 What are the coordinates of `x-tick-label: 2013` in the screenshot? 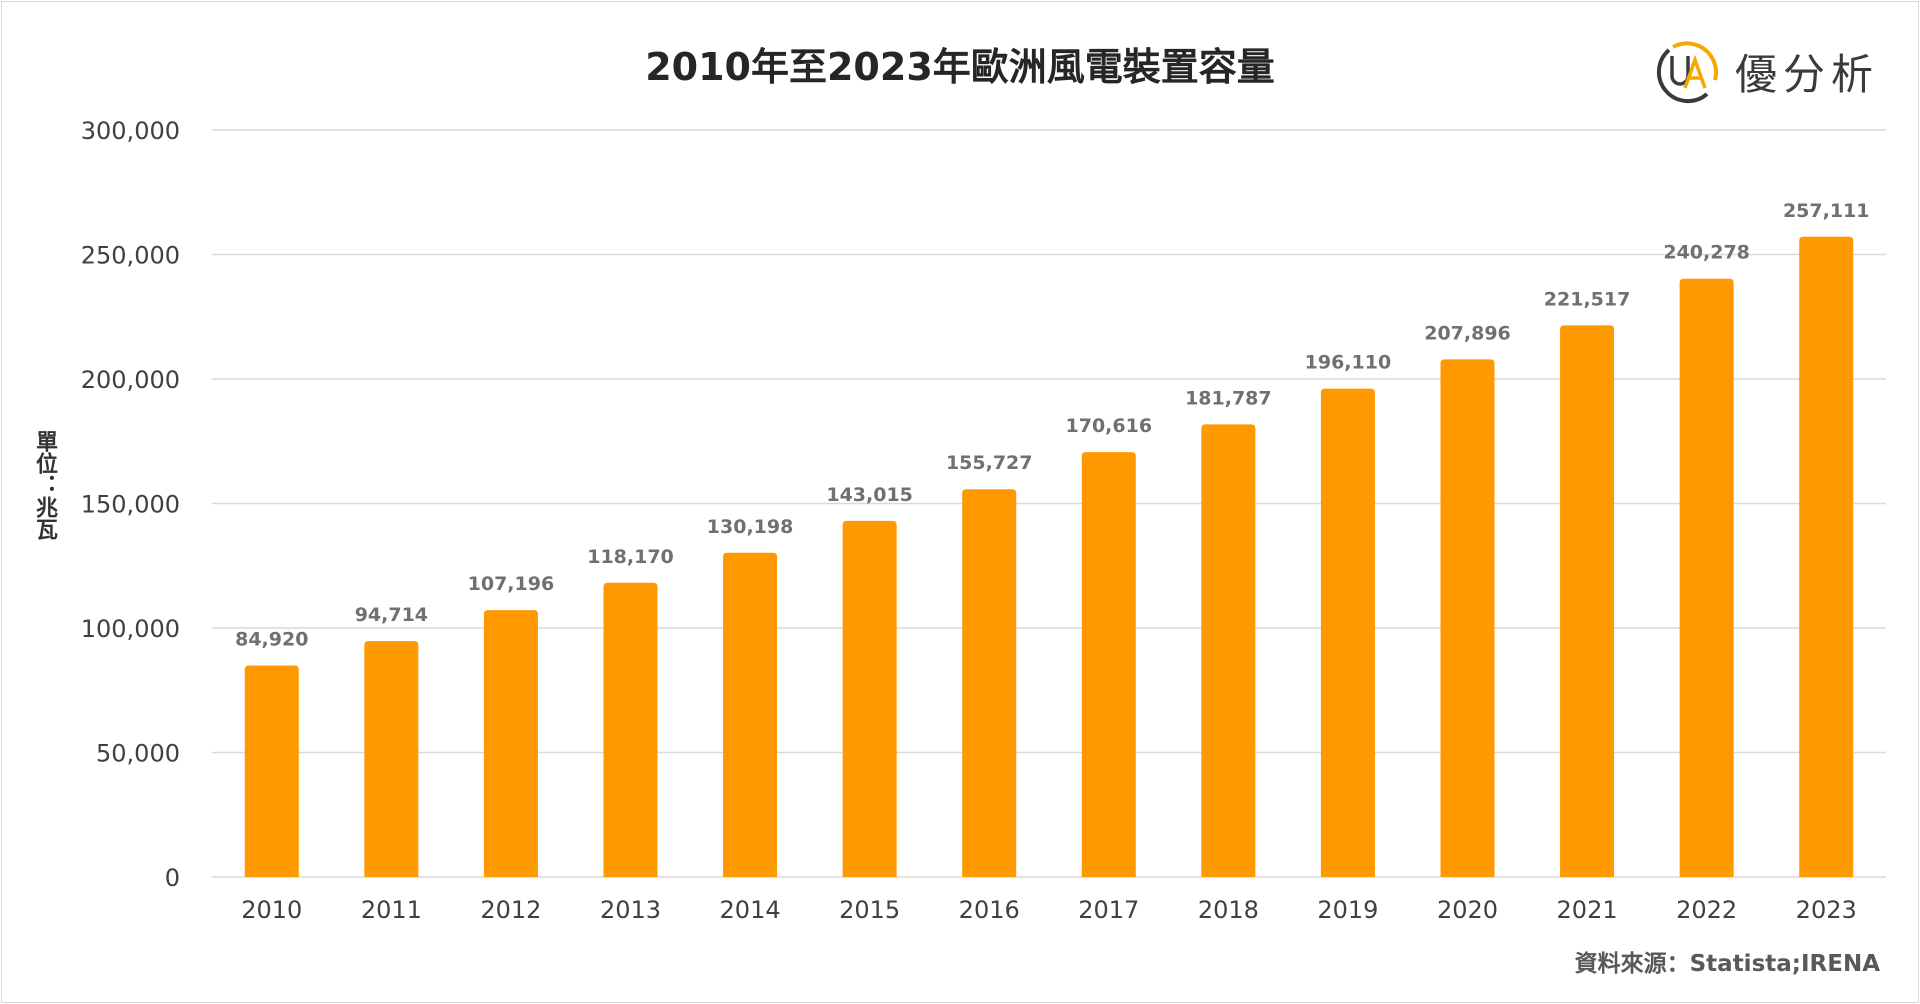 It's located at (630, 910).